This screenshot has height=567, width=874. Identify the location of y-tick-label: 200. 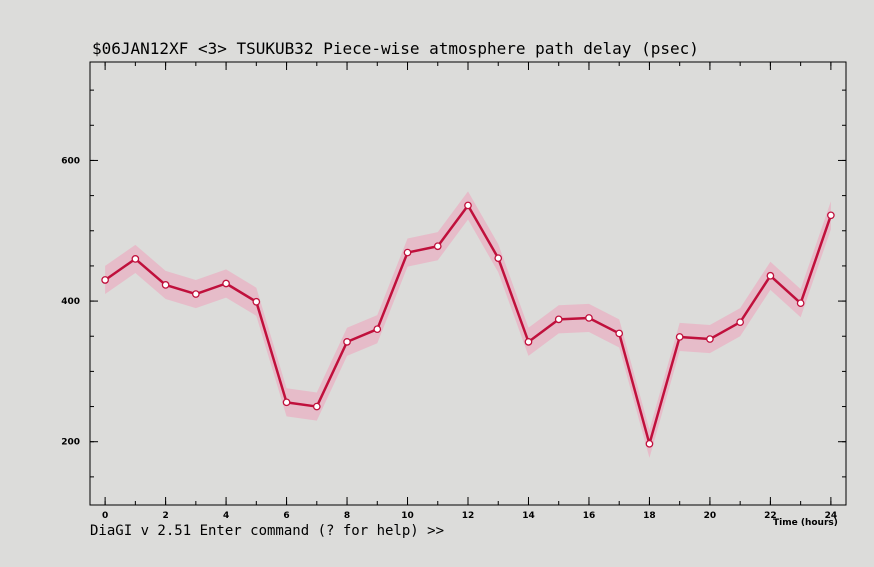
(70, 443).